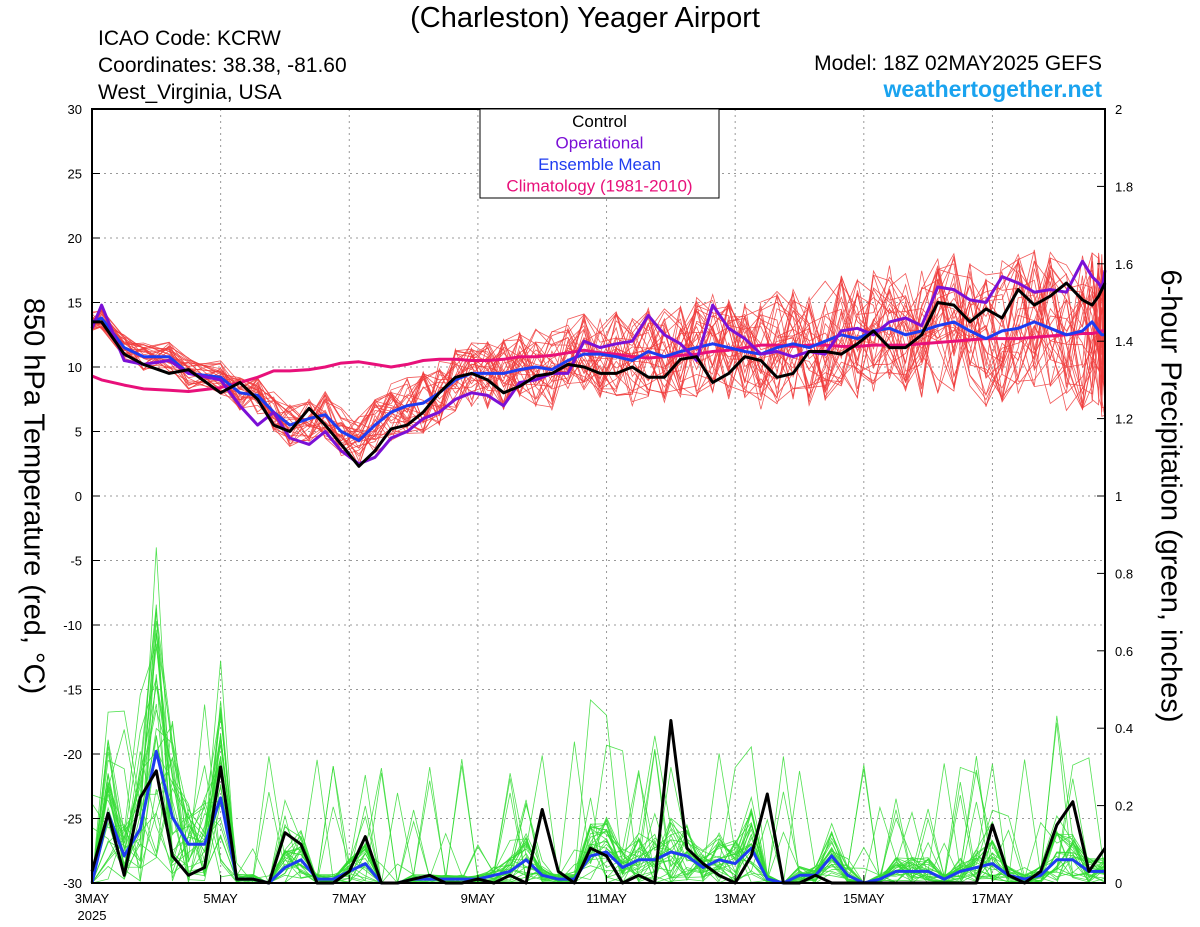 The image size is (1200, 927). What do you see at coordinates (222, 65) in the screenshot?
I see `coordinates-label: Coordinates: 38.38, -81.60` at bounding box center [222, 65].